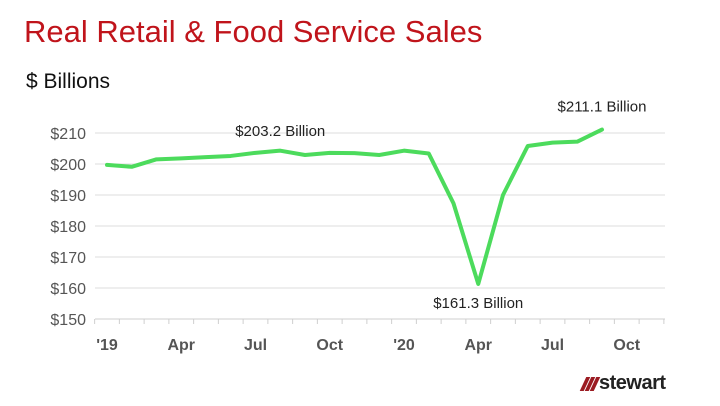 The width and height of the screenshot is (720, 406). Describe the element at coordinates (632, 383) in the screenshot. I see `logo-wordmark: stewart` at that location.